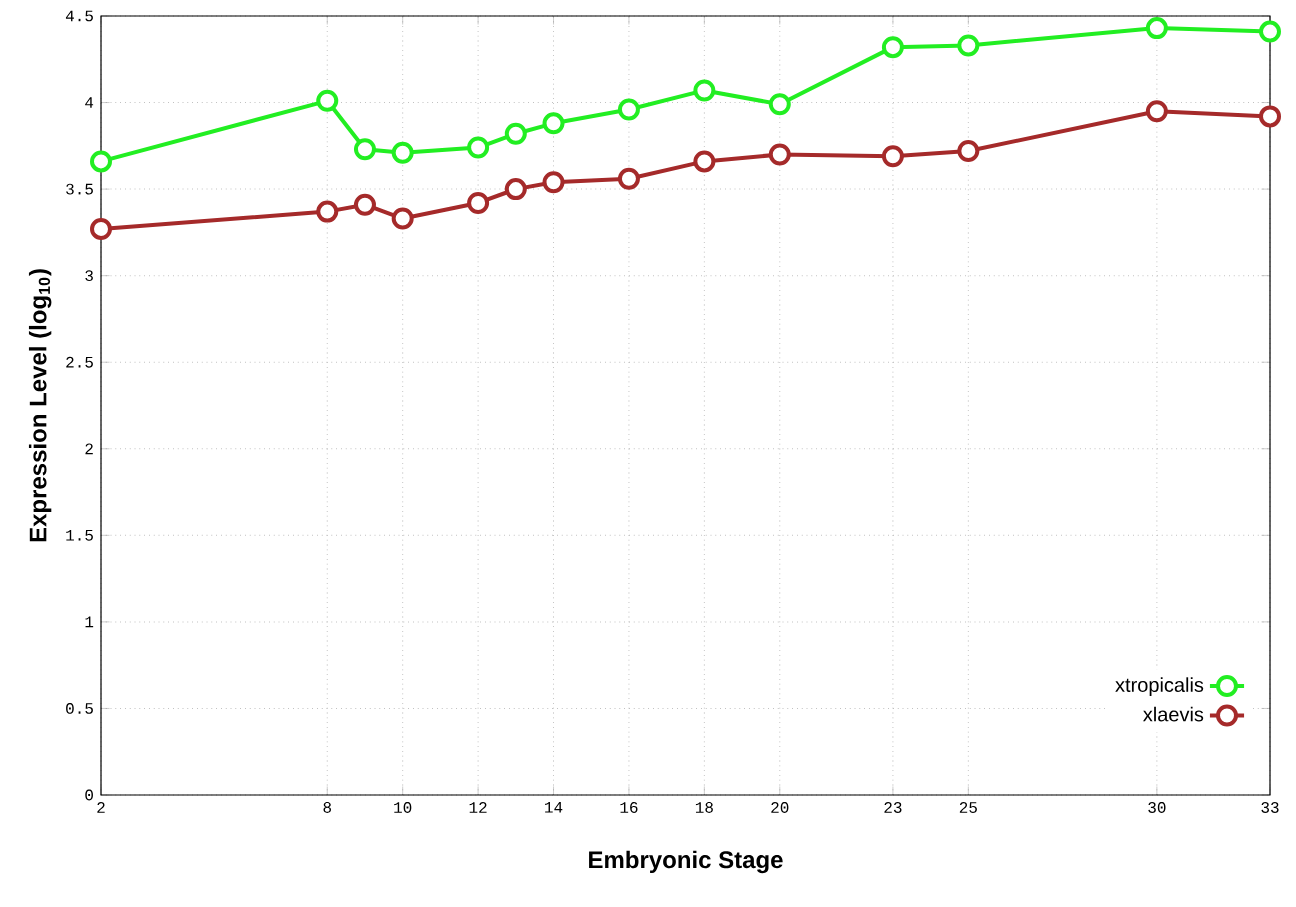 This screenshot has height=907, width=1296. I want to click on x-tick-label: 16, so click(629, 807).